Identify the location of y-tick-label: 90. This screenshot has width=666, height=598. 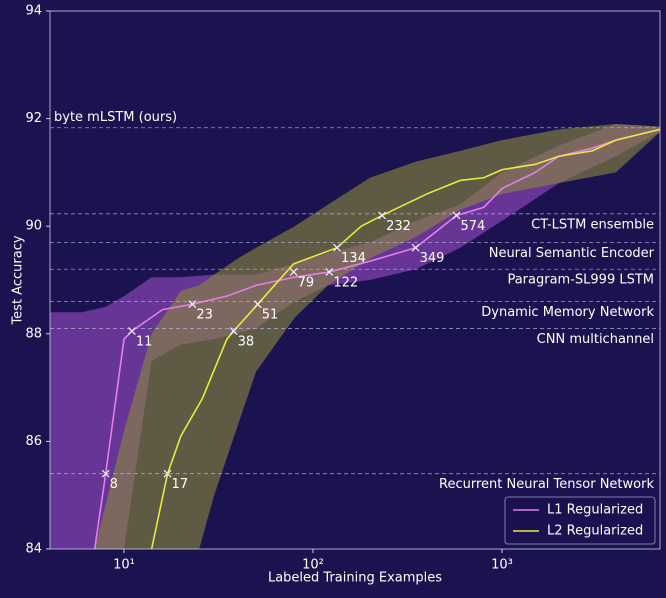
(33, 226).